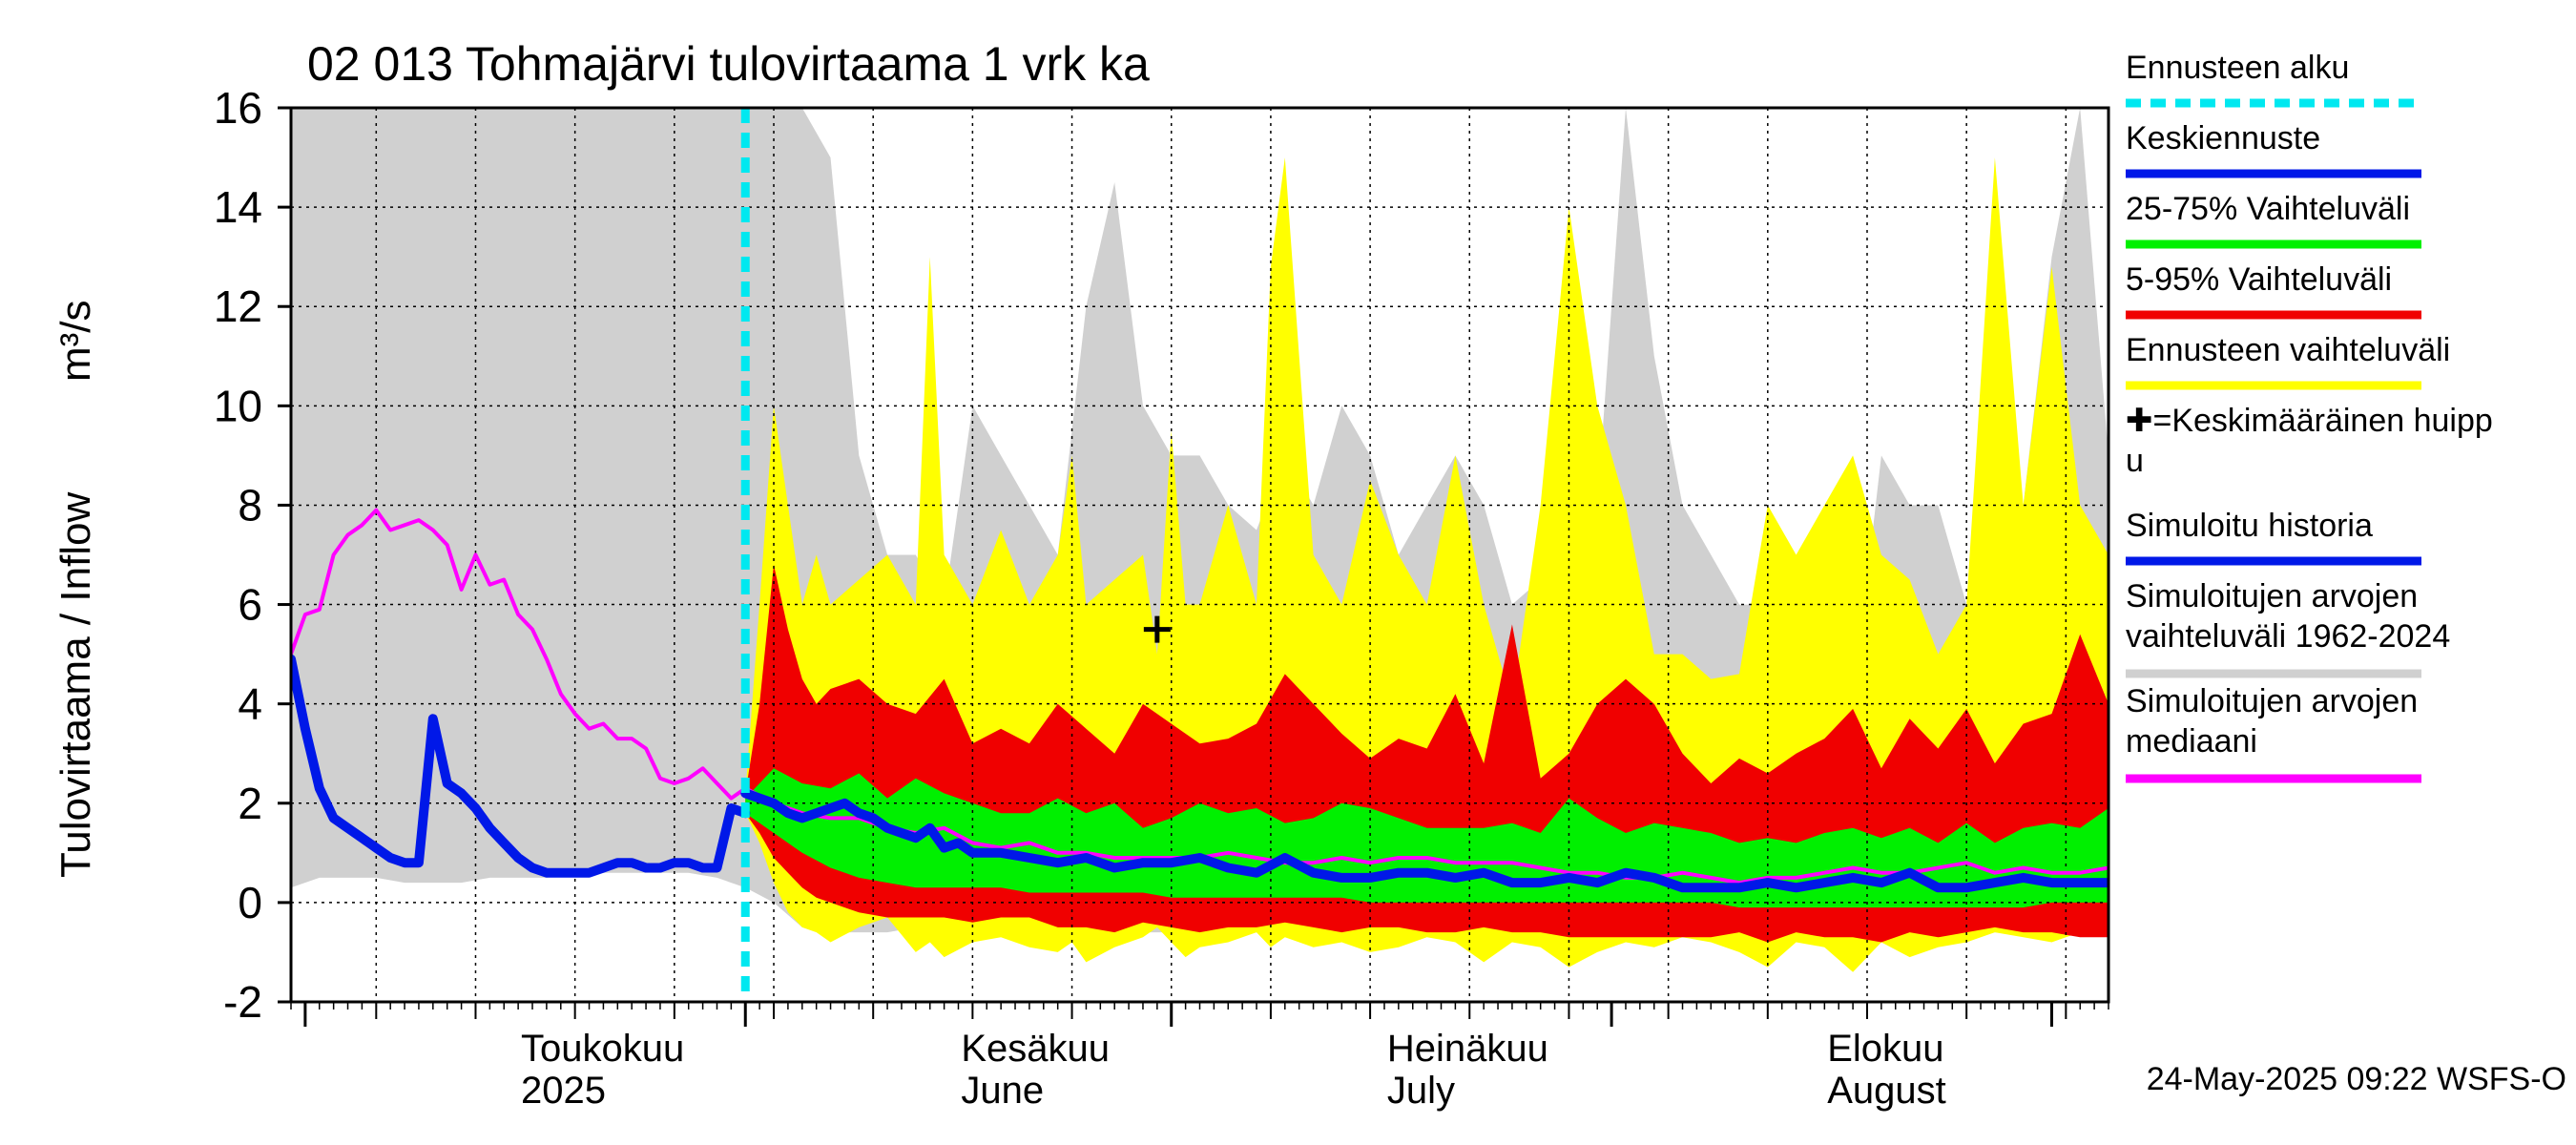 The width and height of the screenshot is (2576, 1145). Describe the element at coordinates (521, 766) in the screenshot. I see `simulated-history-line` at that location.